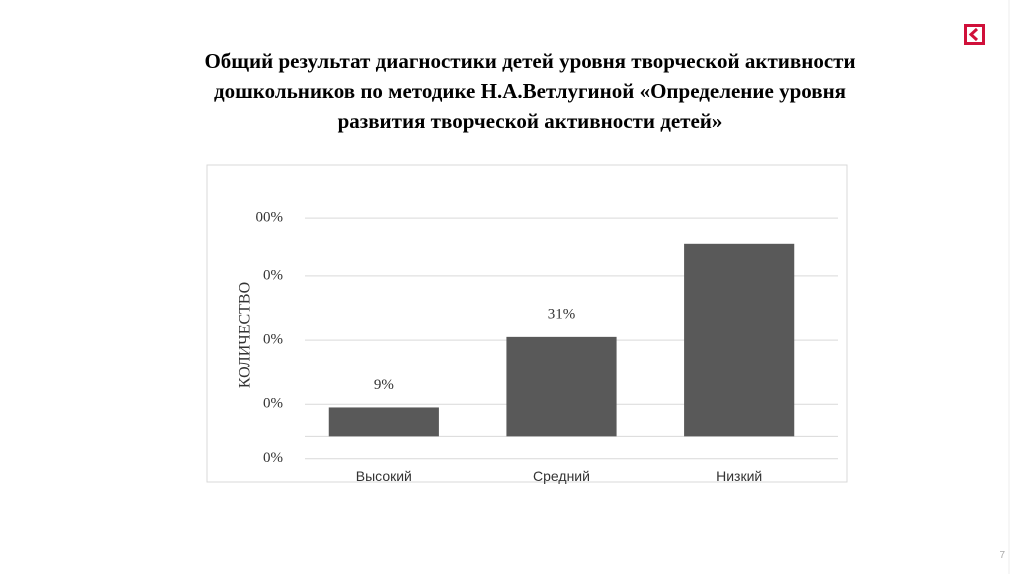  I want to click on data-label: 9%, so click(384, 385).